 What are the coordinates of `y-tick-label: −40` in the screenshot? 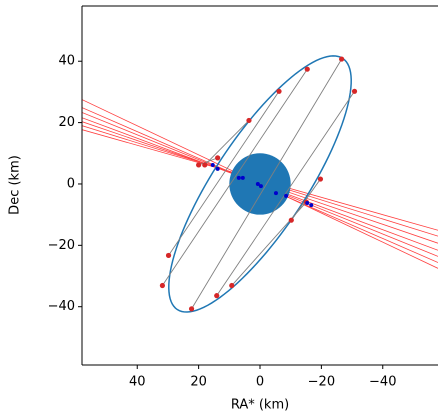 It's located at (61, 306).